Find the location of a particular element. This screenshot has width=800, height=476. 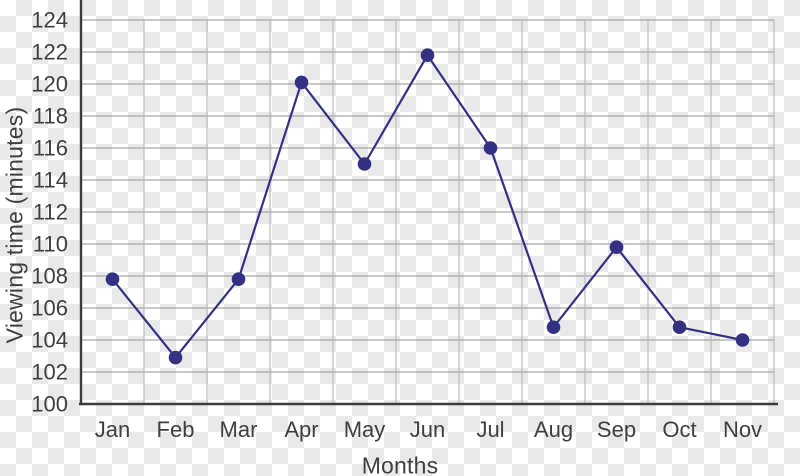

y-tick-label: 122 is located at coordinates (49, 52).